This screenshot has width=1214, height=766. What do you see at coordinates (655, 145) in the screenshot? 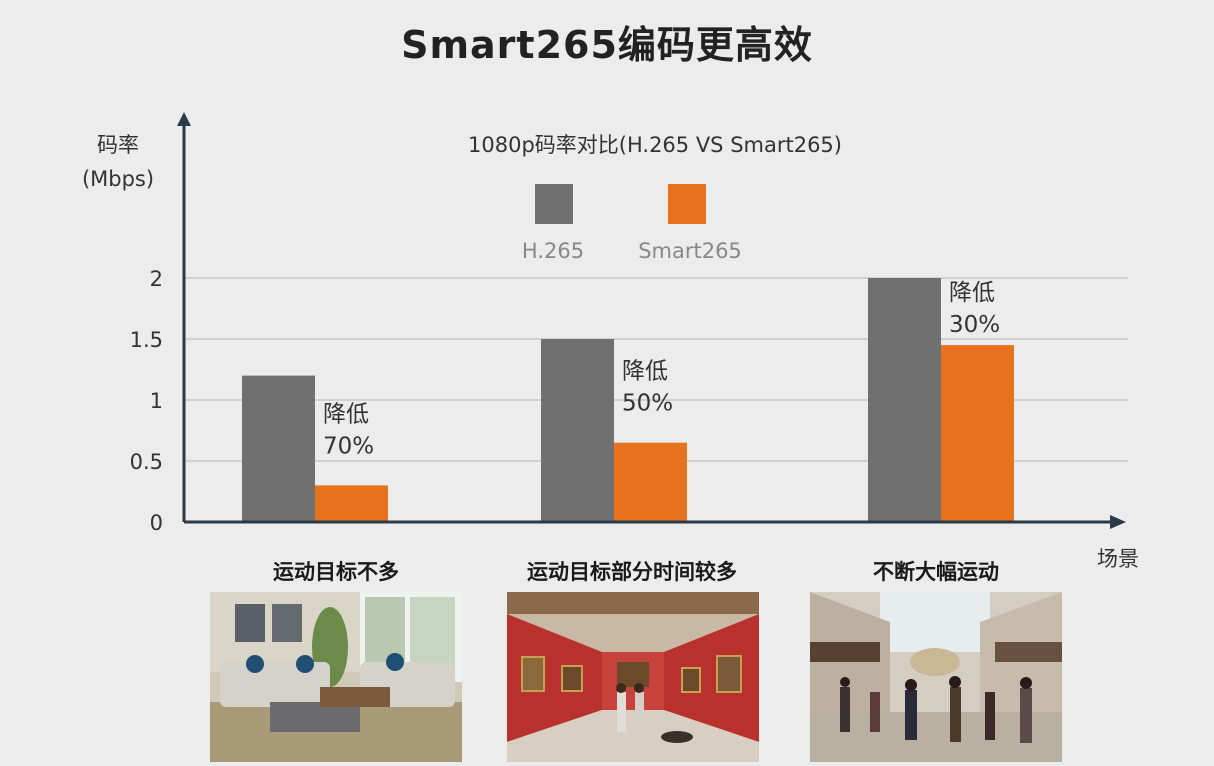
I see `chart-title: 1080p码率对比(H.265 VS Smart265)` at bounding box center [655, 145].